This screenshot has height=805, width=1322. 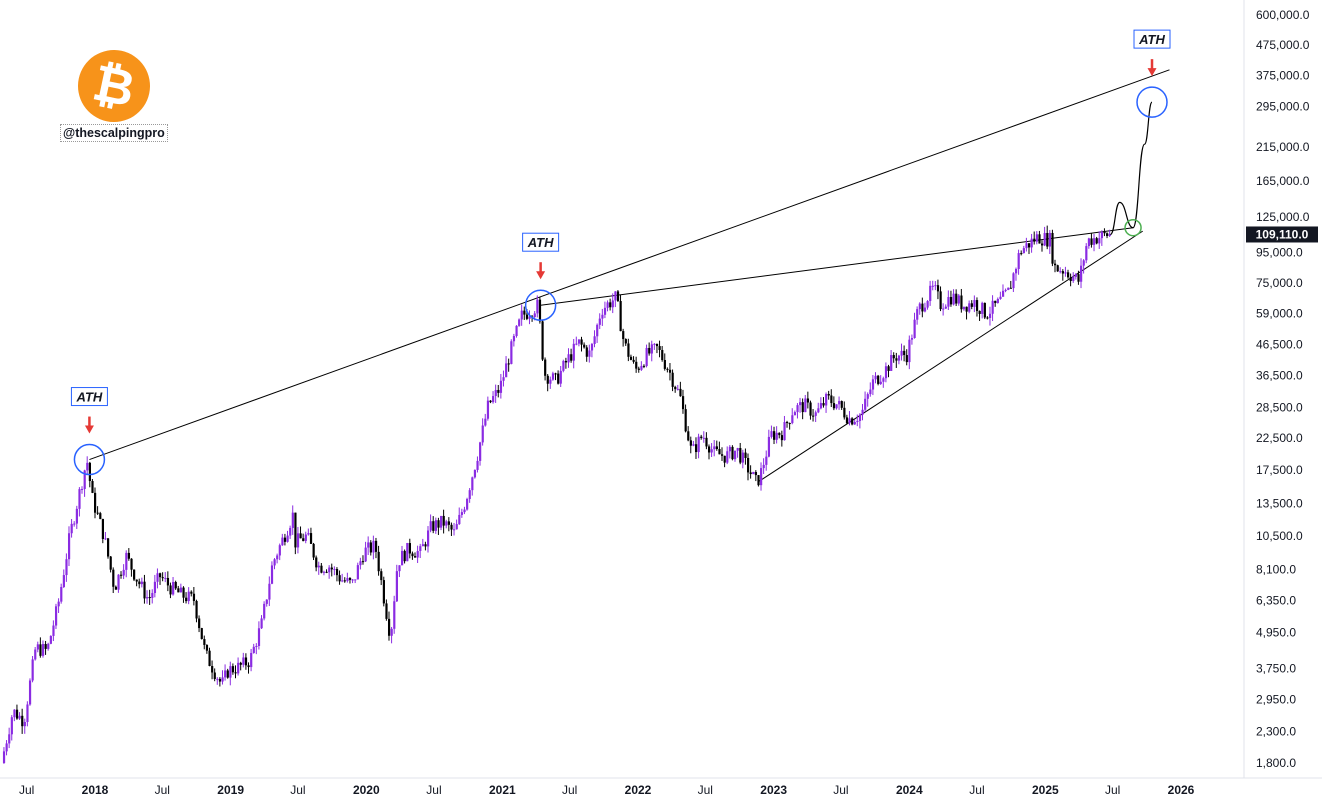 I want to click on time-tick-label: 2020, so click(x=366, y=790).